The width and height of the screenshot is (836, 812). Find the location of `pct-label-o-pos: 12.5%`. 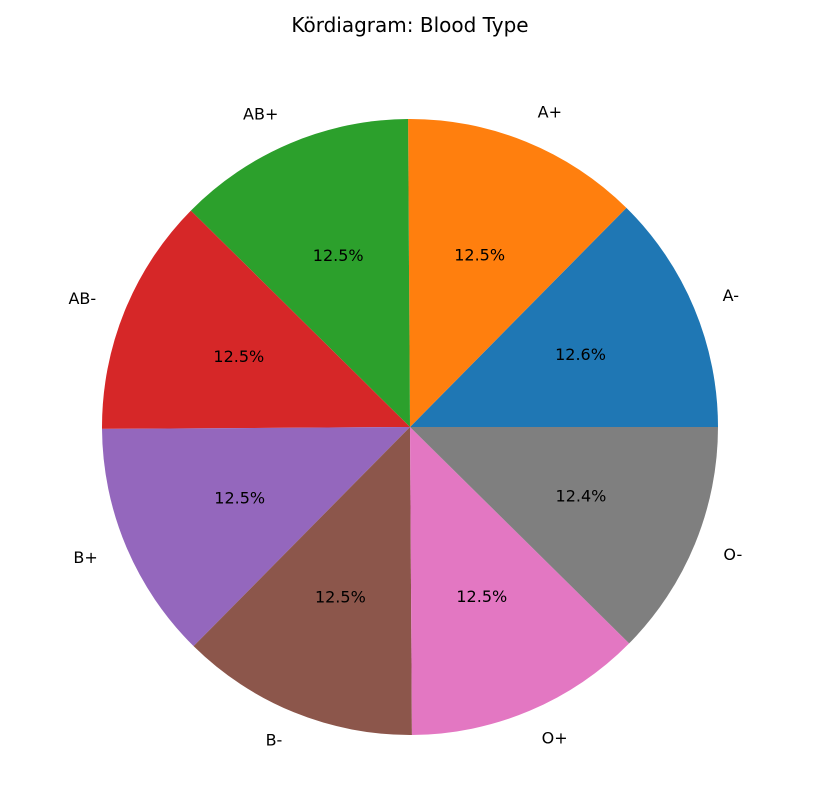

pct-label-o-pos: 12.5% is located at coordinates (481, 596).